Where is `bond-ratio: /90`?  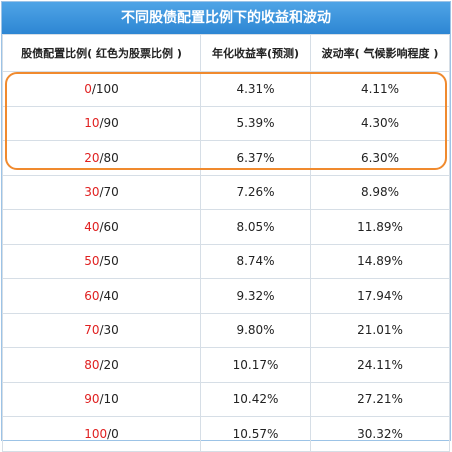
bond-ratio: /90 is located at coordinates (109, 123).